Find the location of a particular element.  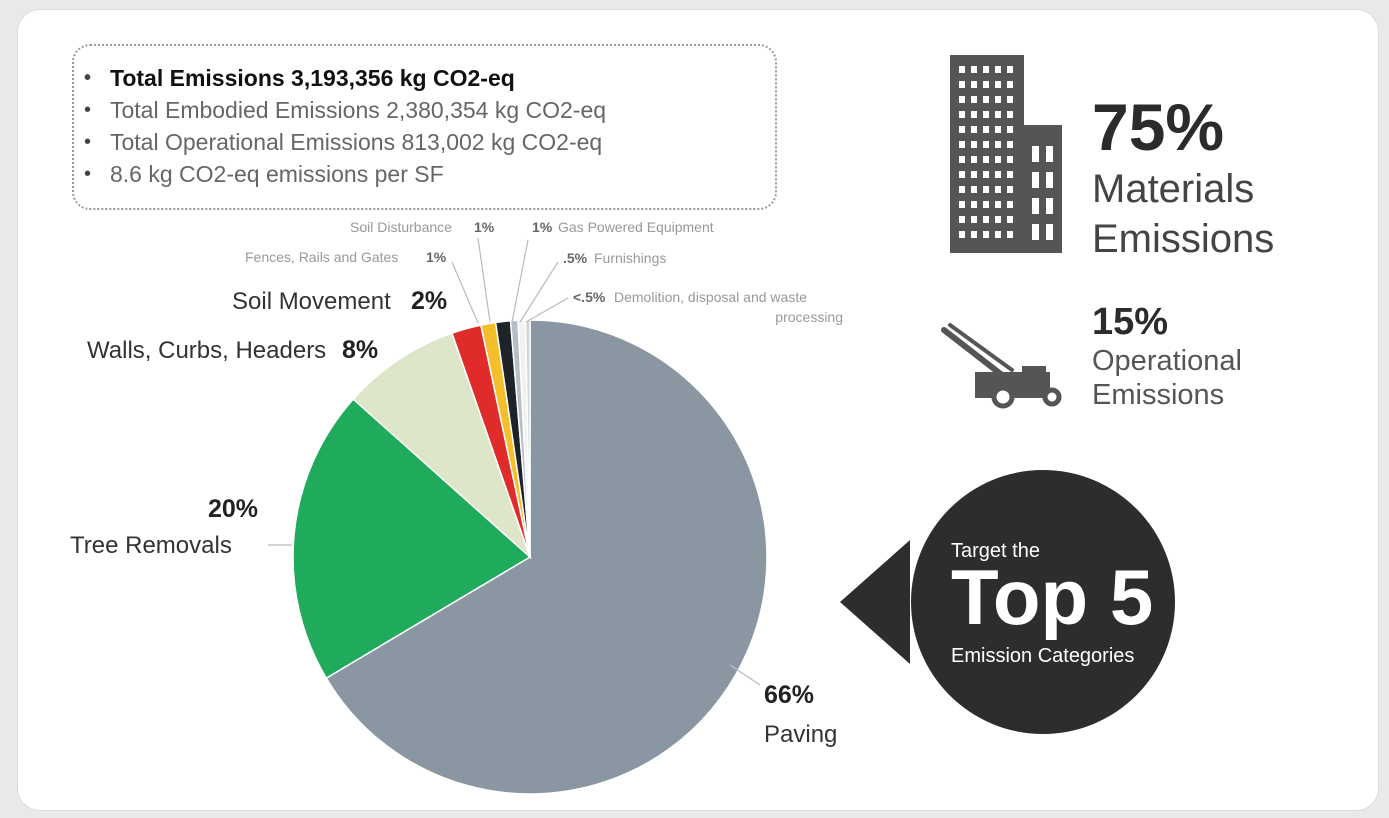

pie-slice-walls-curbs-headers is located at coordinates (442, 446).